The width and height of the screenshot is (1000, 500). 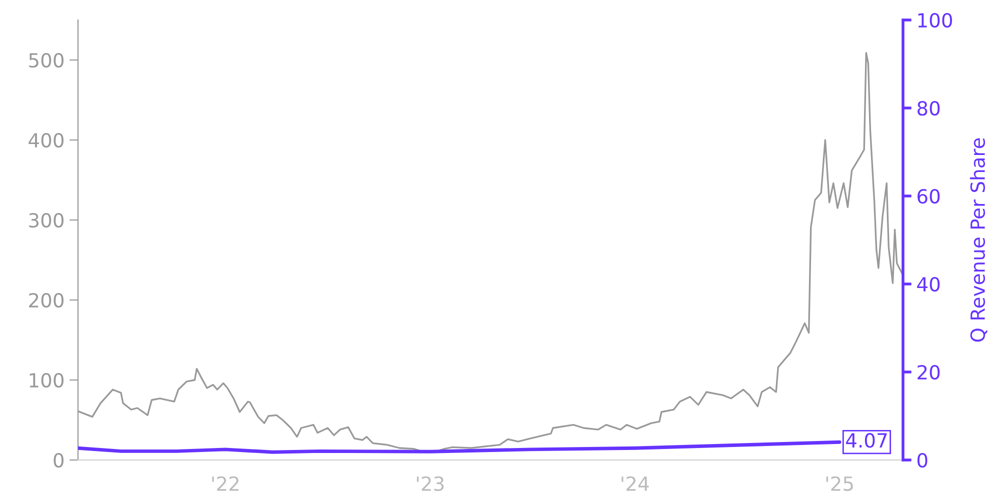 I want to click on data-label: 4.07, so click(x=866, y=440).